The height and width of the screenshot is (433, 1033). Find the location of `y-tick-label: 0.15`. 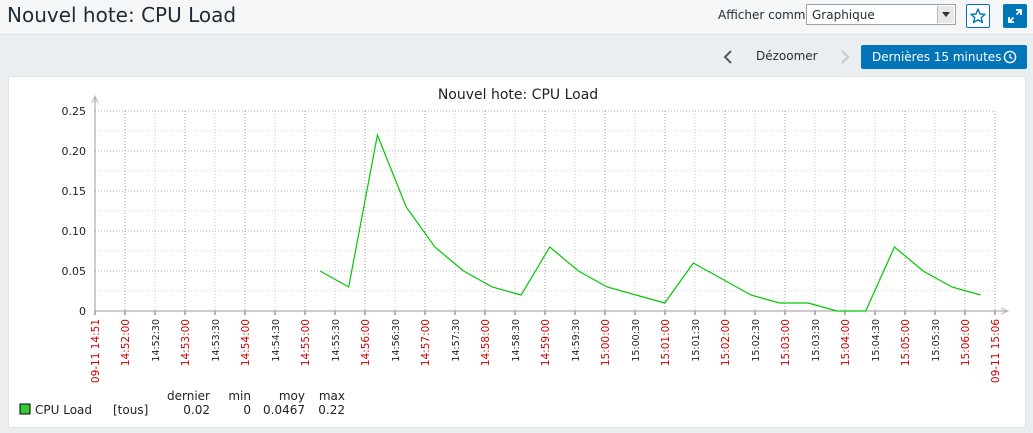

y-tick-label: 0.15 is located at coordinates (74, 191).